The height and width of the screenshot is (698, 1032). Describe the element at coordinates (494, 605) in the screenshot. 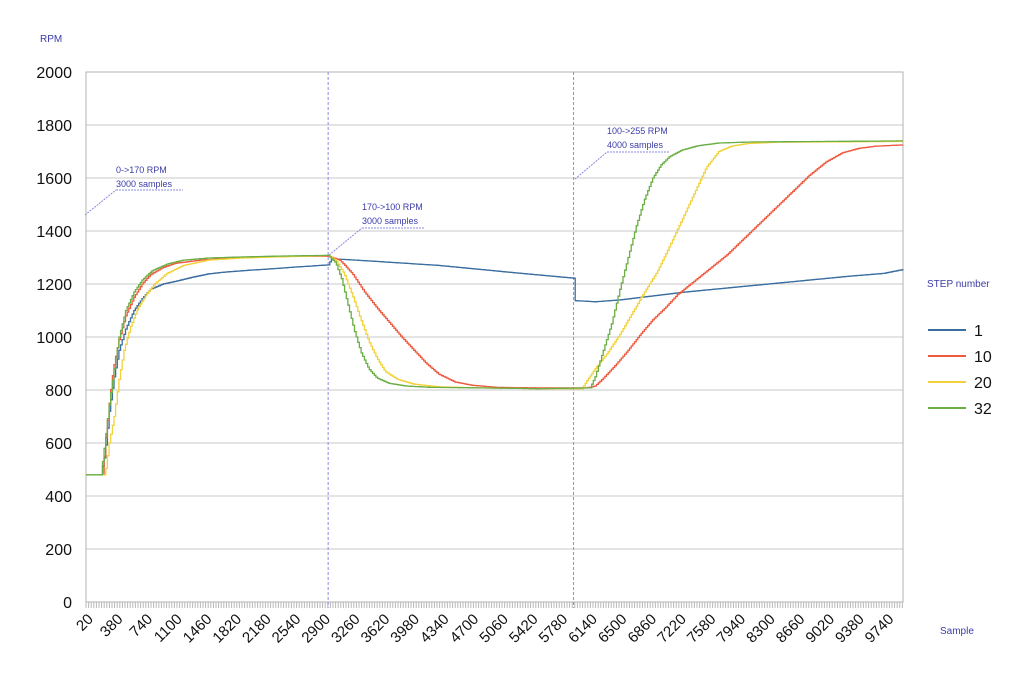

I see `x-minor-ticks` at that location.